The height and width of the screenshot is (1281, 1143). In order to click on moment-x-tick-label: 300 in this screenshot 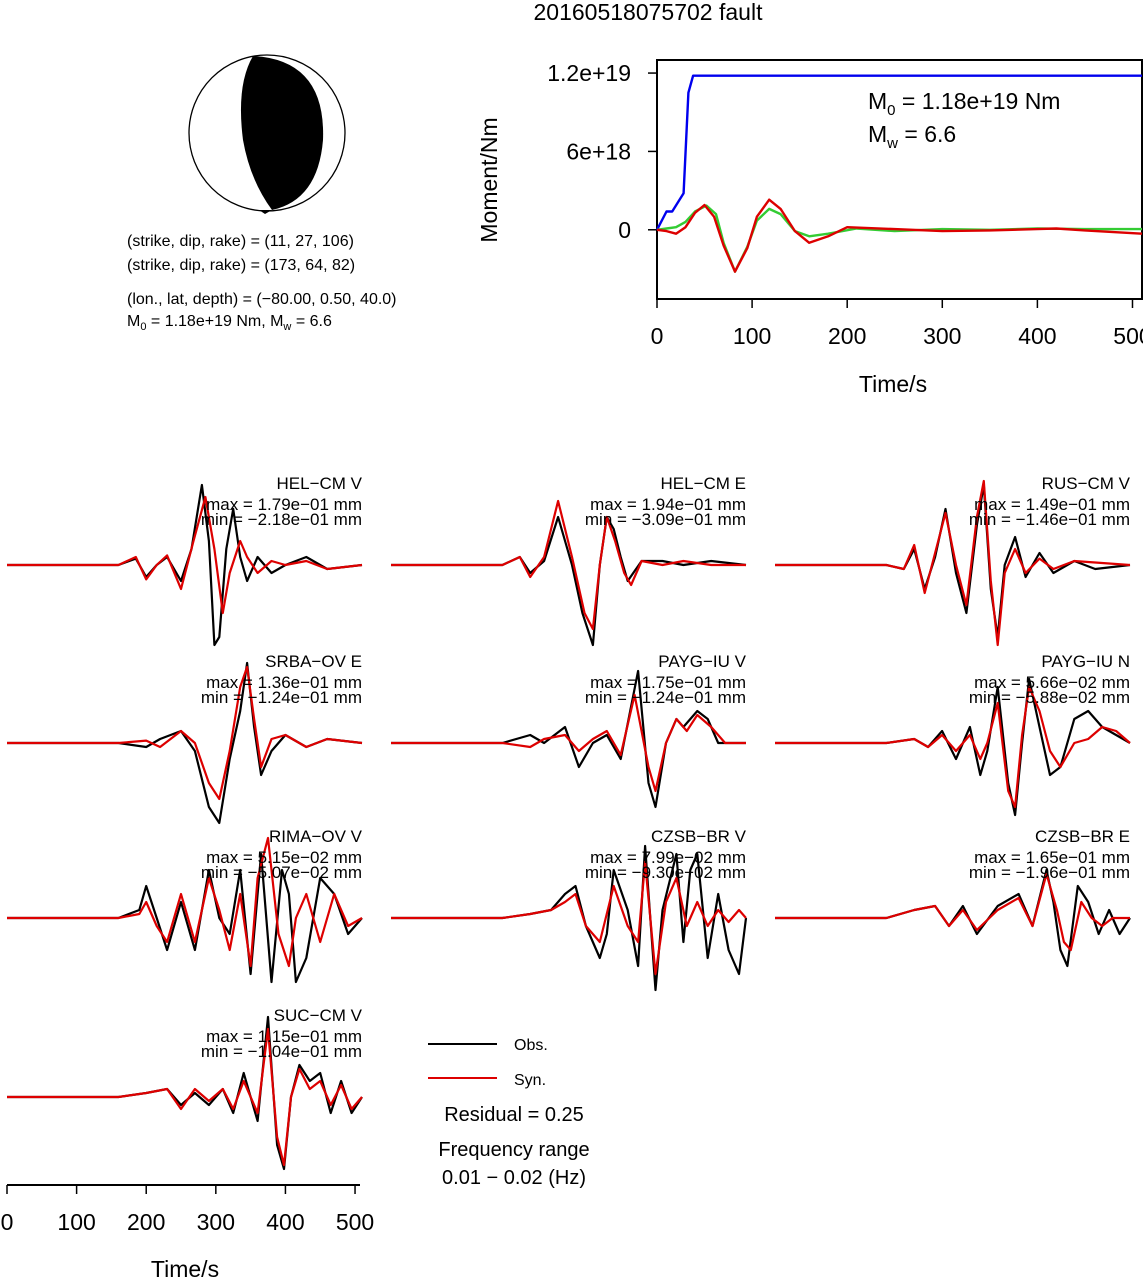, I will do `click(942, 336)`.